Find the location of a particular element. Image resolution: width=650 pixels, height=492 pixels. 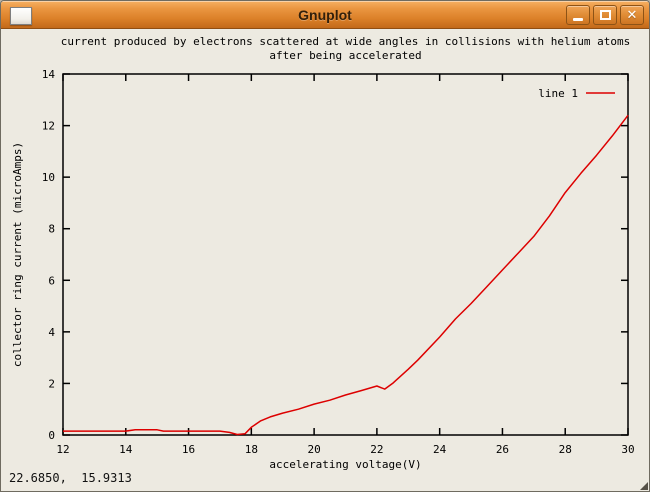

x-tick-label: 18 is located at coordinates (251, 449).